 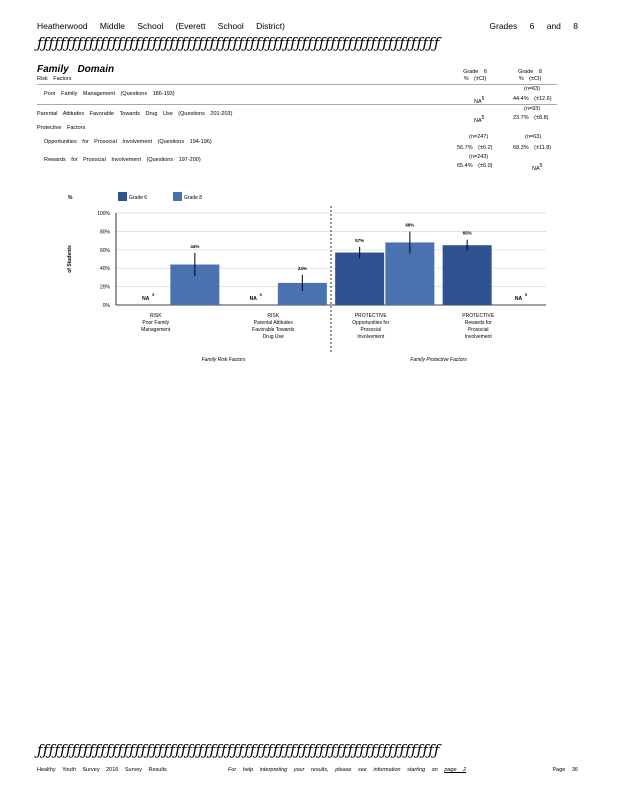 What do you see at coordinates (105, 232) in the screenshot?
I see `y-tick-label: 80%` at bounding box center [105, 232].